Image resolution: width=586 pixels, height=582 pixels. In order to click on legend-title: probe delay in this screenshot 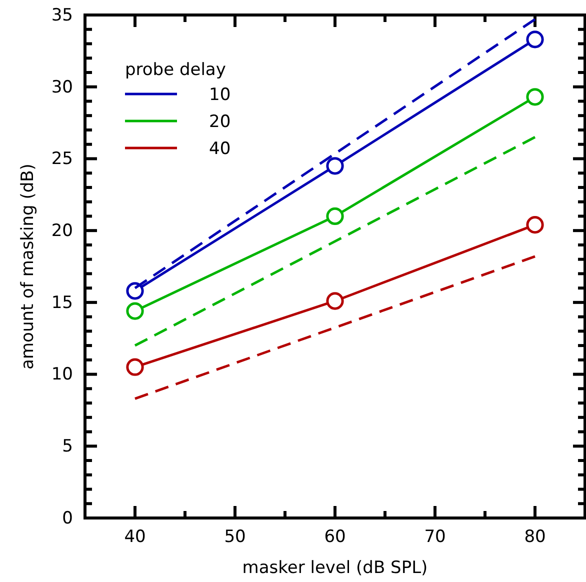, I will do `click(175, 70)`.